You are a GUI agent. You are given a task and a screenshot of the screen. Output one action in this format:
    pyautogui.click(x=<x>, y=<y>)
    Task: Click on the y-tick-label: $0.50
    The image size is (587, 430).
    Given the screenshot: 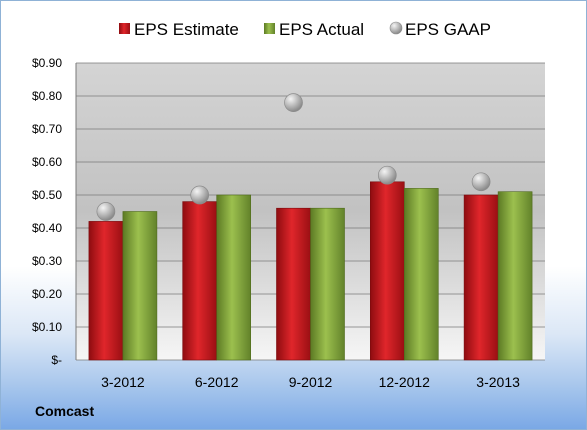 What is the action you would take?
    pyautogui.click(x=47, y=195)
    